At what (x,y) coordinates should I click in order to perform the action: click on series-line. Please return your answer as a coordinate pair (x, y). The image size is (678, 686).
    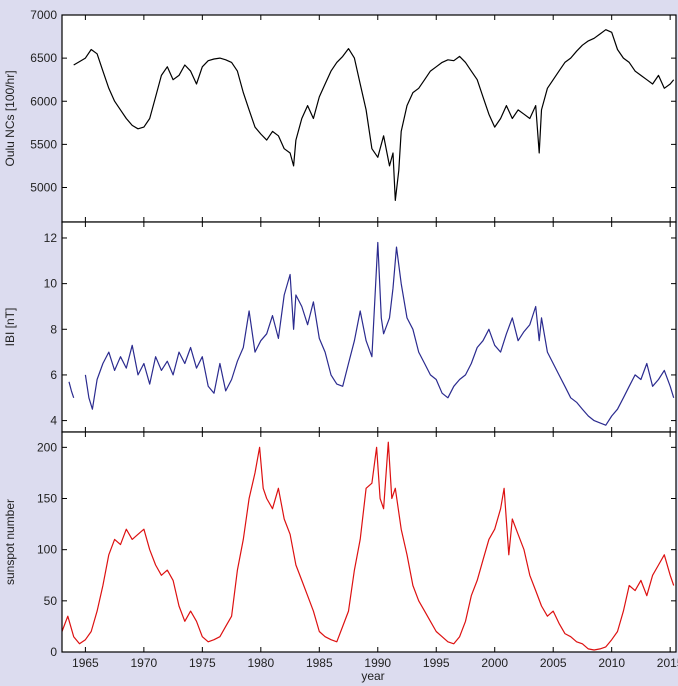
    Looking at the image, I should click on (71, 389).